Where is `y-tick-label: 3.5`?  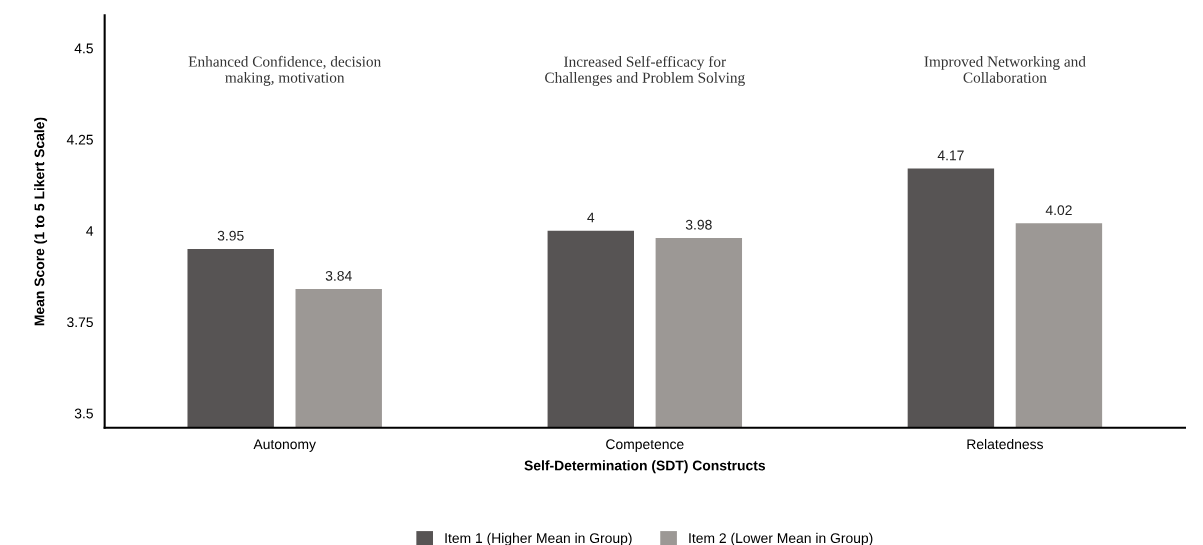
y-tick-label: 3.5 is located at coordinates (83, 413).